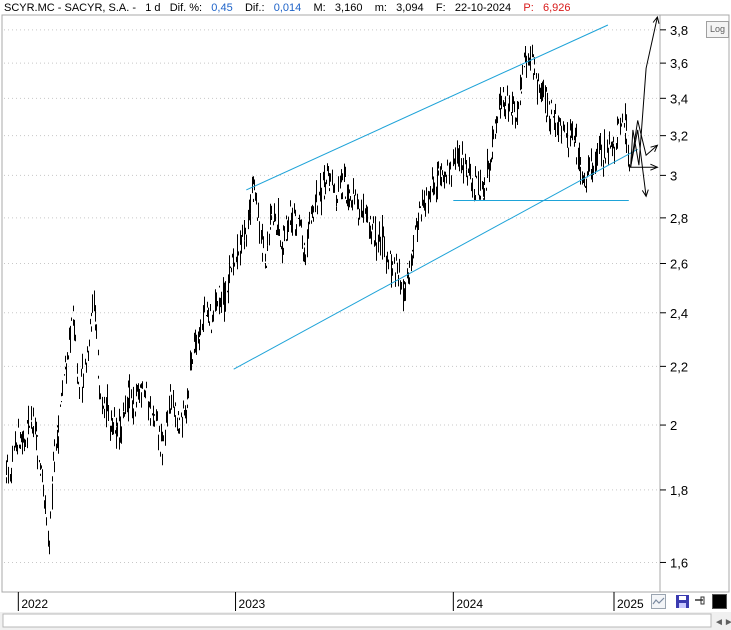 The width and height of the screenshot is (731, 630). Describe the element at coordinates (70, 8) in the screenshot. I see `ticker-label: SCYR.MC - SACYR, S.A. -` at that location.